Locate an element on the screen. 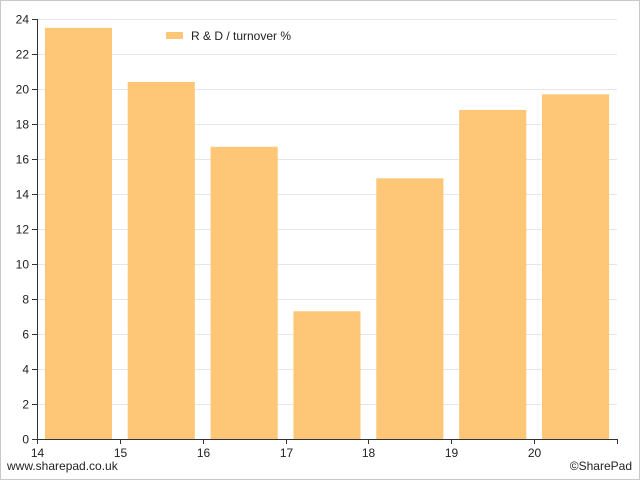  x-tick-label: 16 is located at coordinates (204, 453).